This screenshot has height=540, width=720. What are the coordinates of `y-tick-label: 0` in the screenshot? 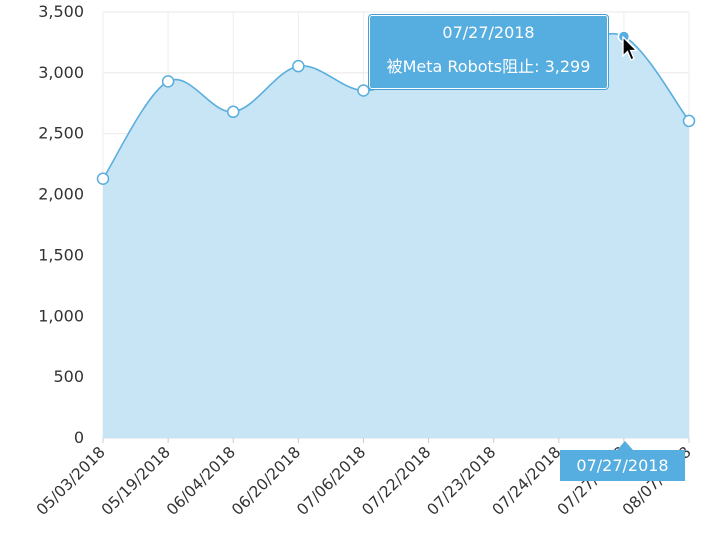 It's located at (79, 437).